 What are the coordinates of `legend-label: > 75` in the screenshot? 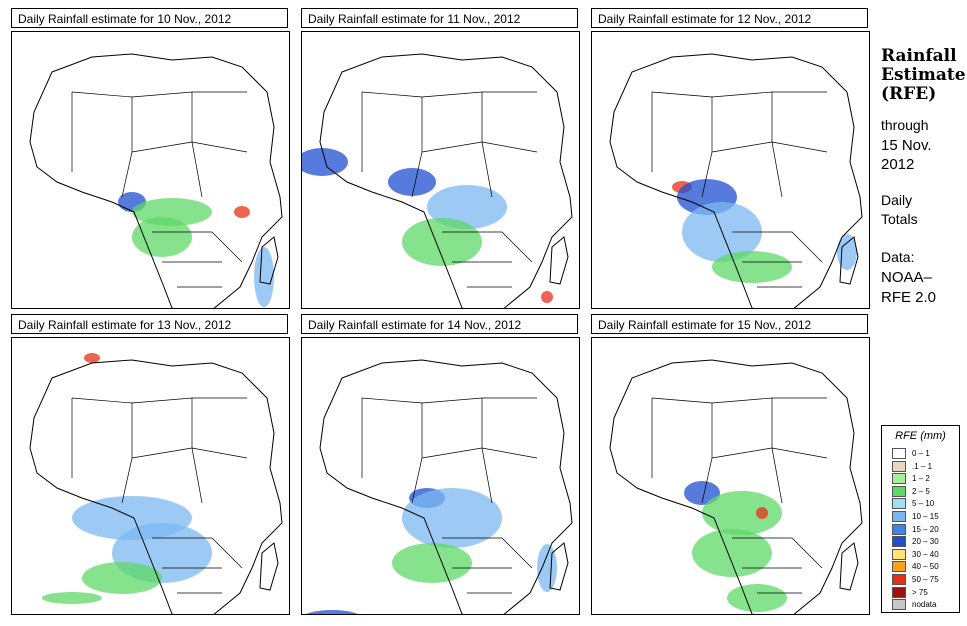 It's located at (920, 592).